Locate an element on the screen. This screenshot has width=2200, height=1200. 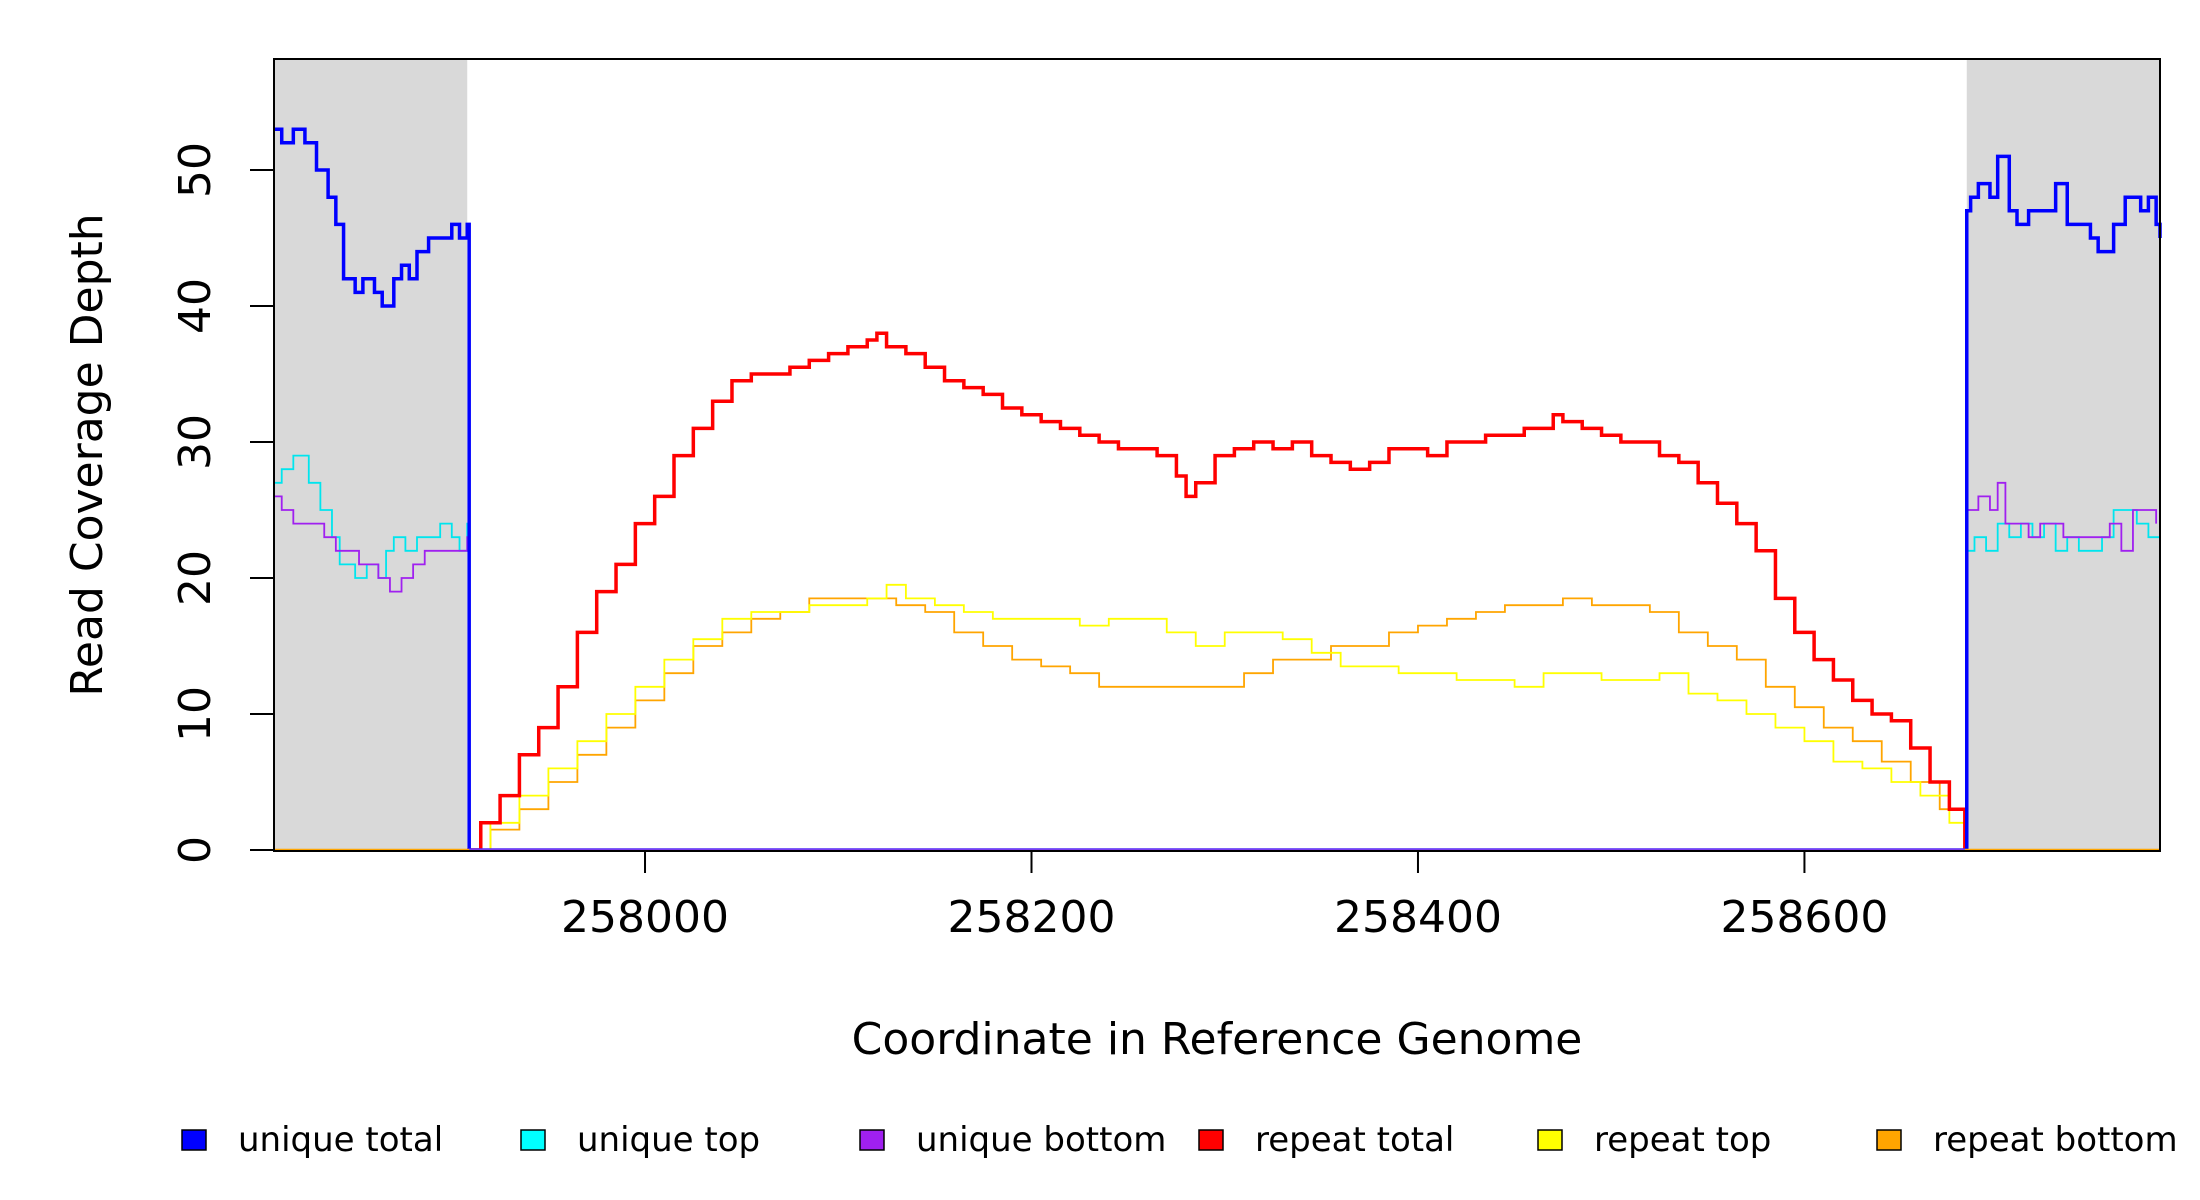
legend-swatch-repeat-total is located at coordinates (1211, 1140).